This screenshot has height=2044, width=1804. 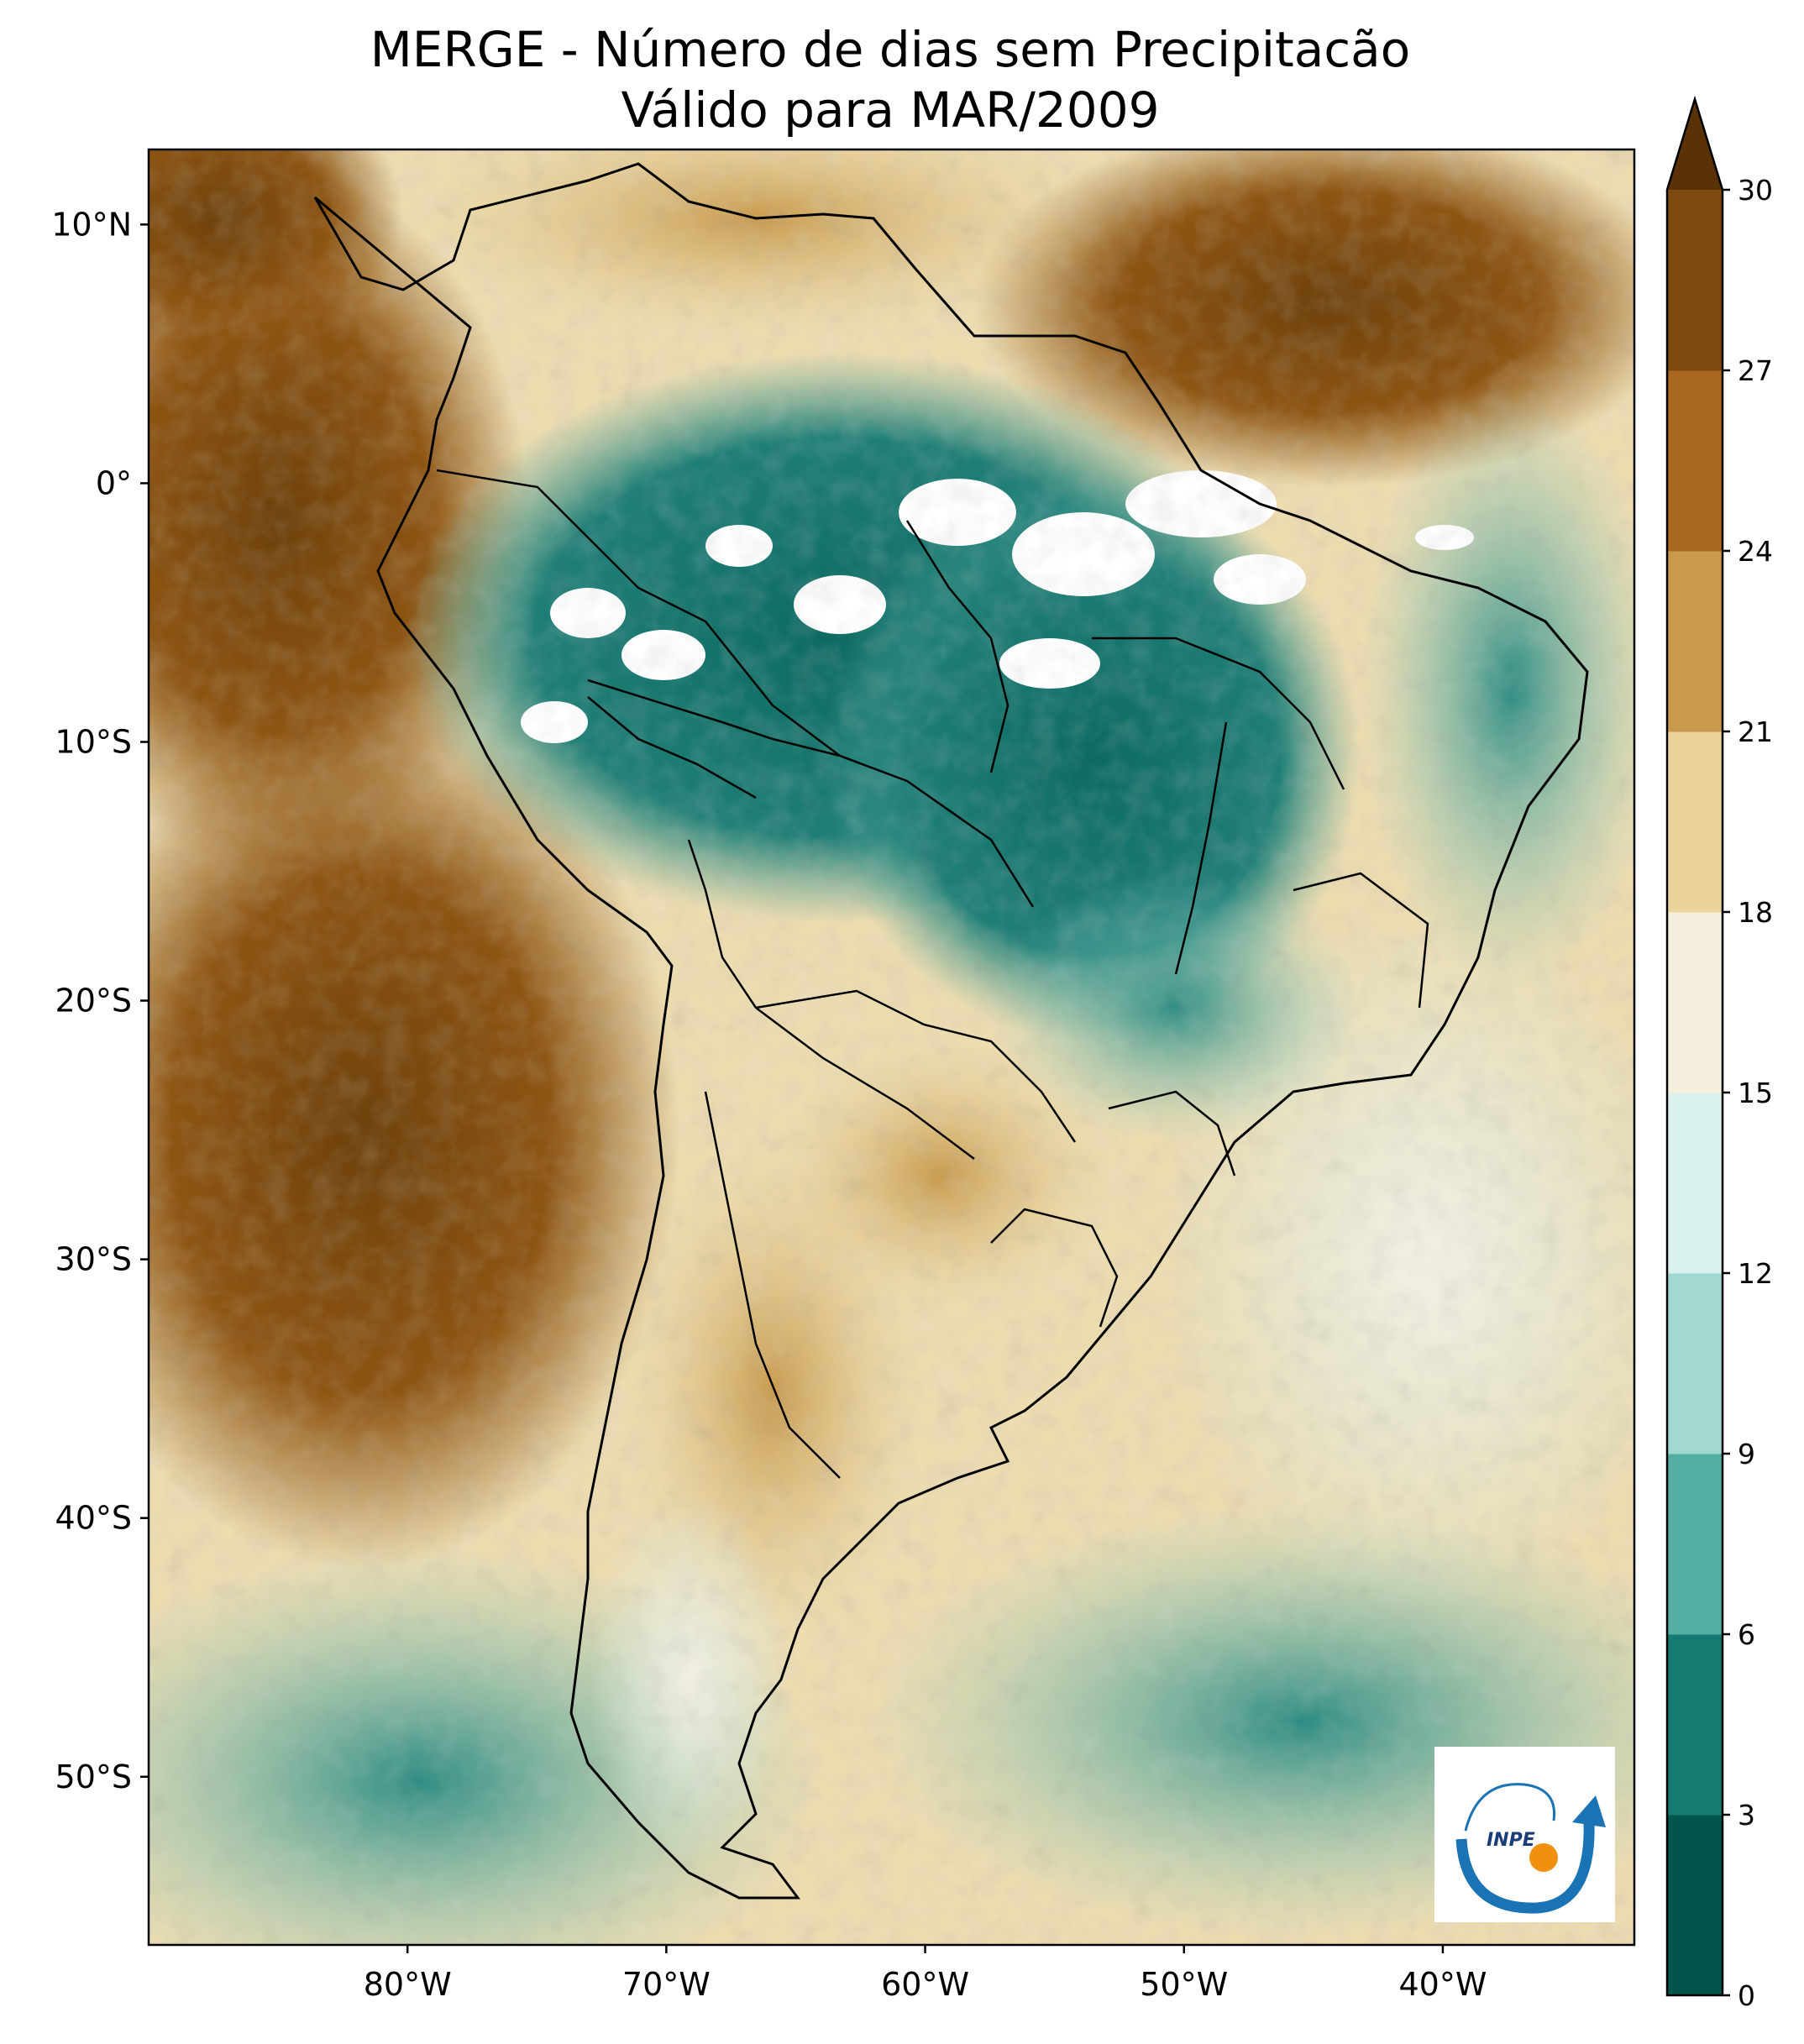 What do you see at coordinates (1746, 1634) in the screenshot?
I see `colorbar-label: 6` at bounding box center [1746, 1634].